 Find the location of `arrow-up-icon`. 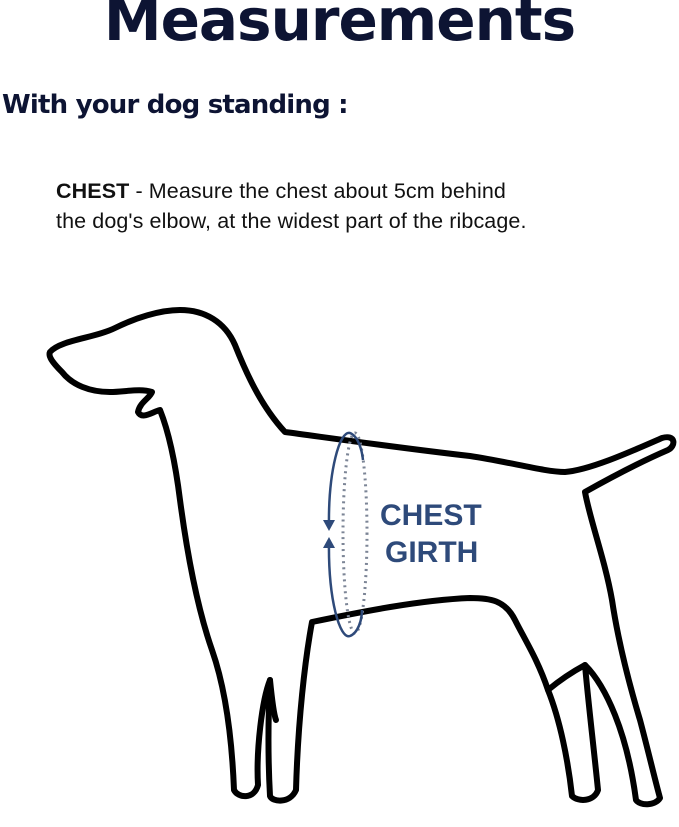

arrow-up-icon is located at coordinates (329, 542).